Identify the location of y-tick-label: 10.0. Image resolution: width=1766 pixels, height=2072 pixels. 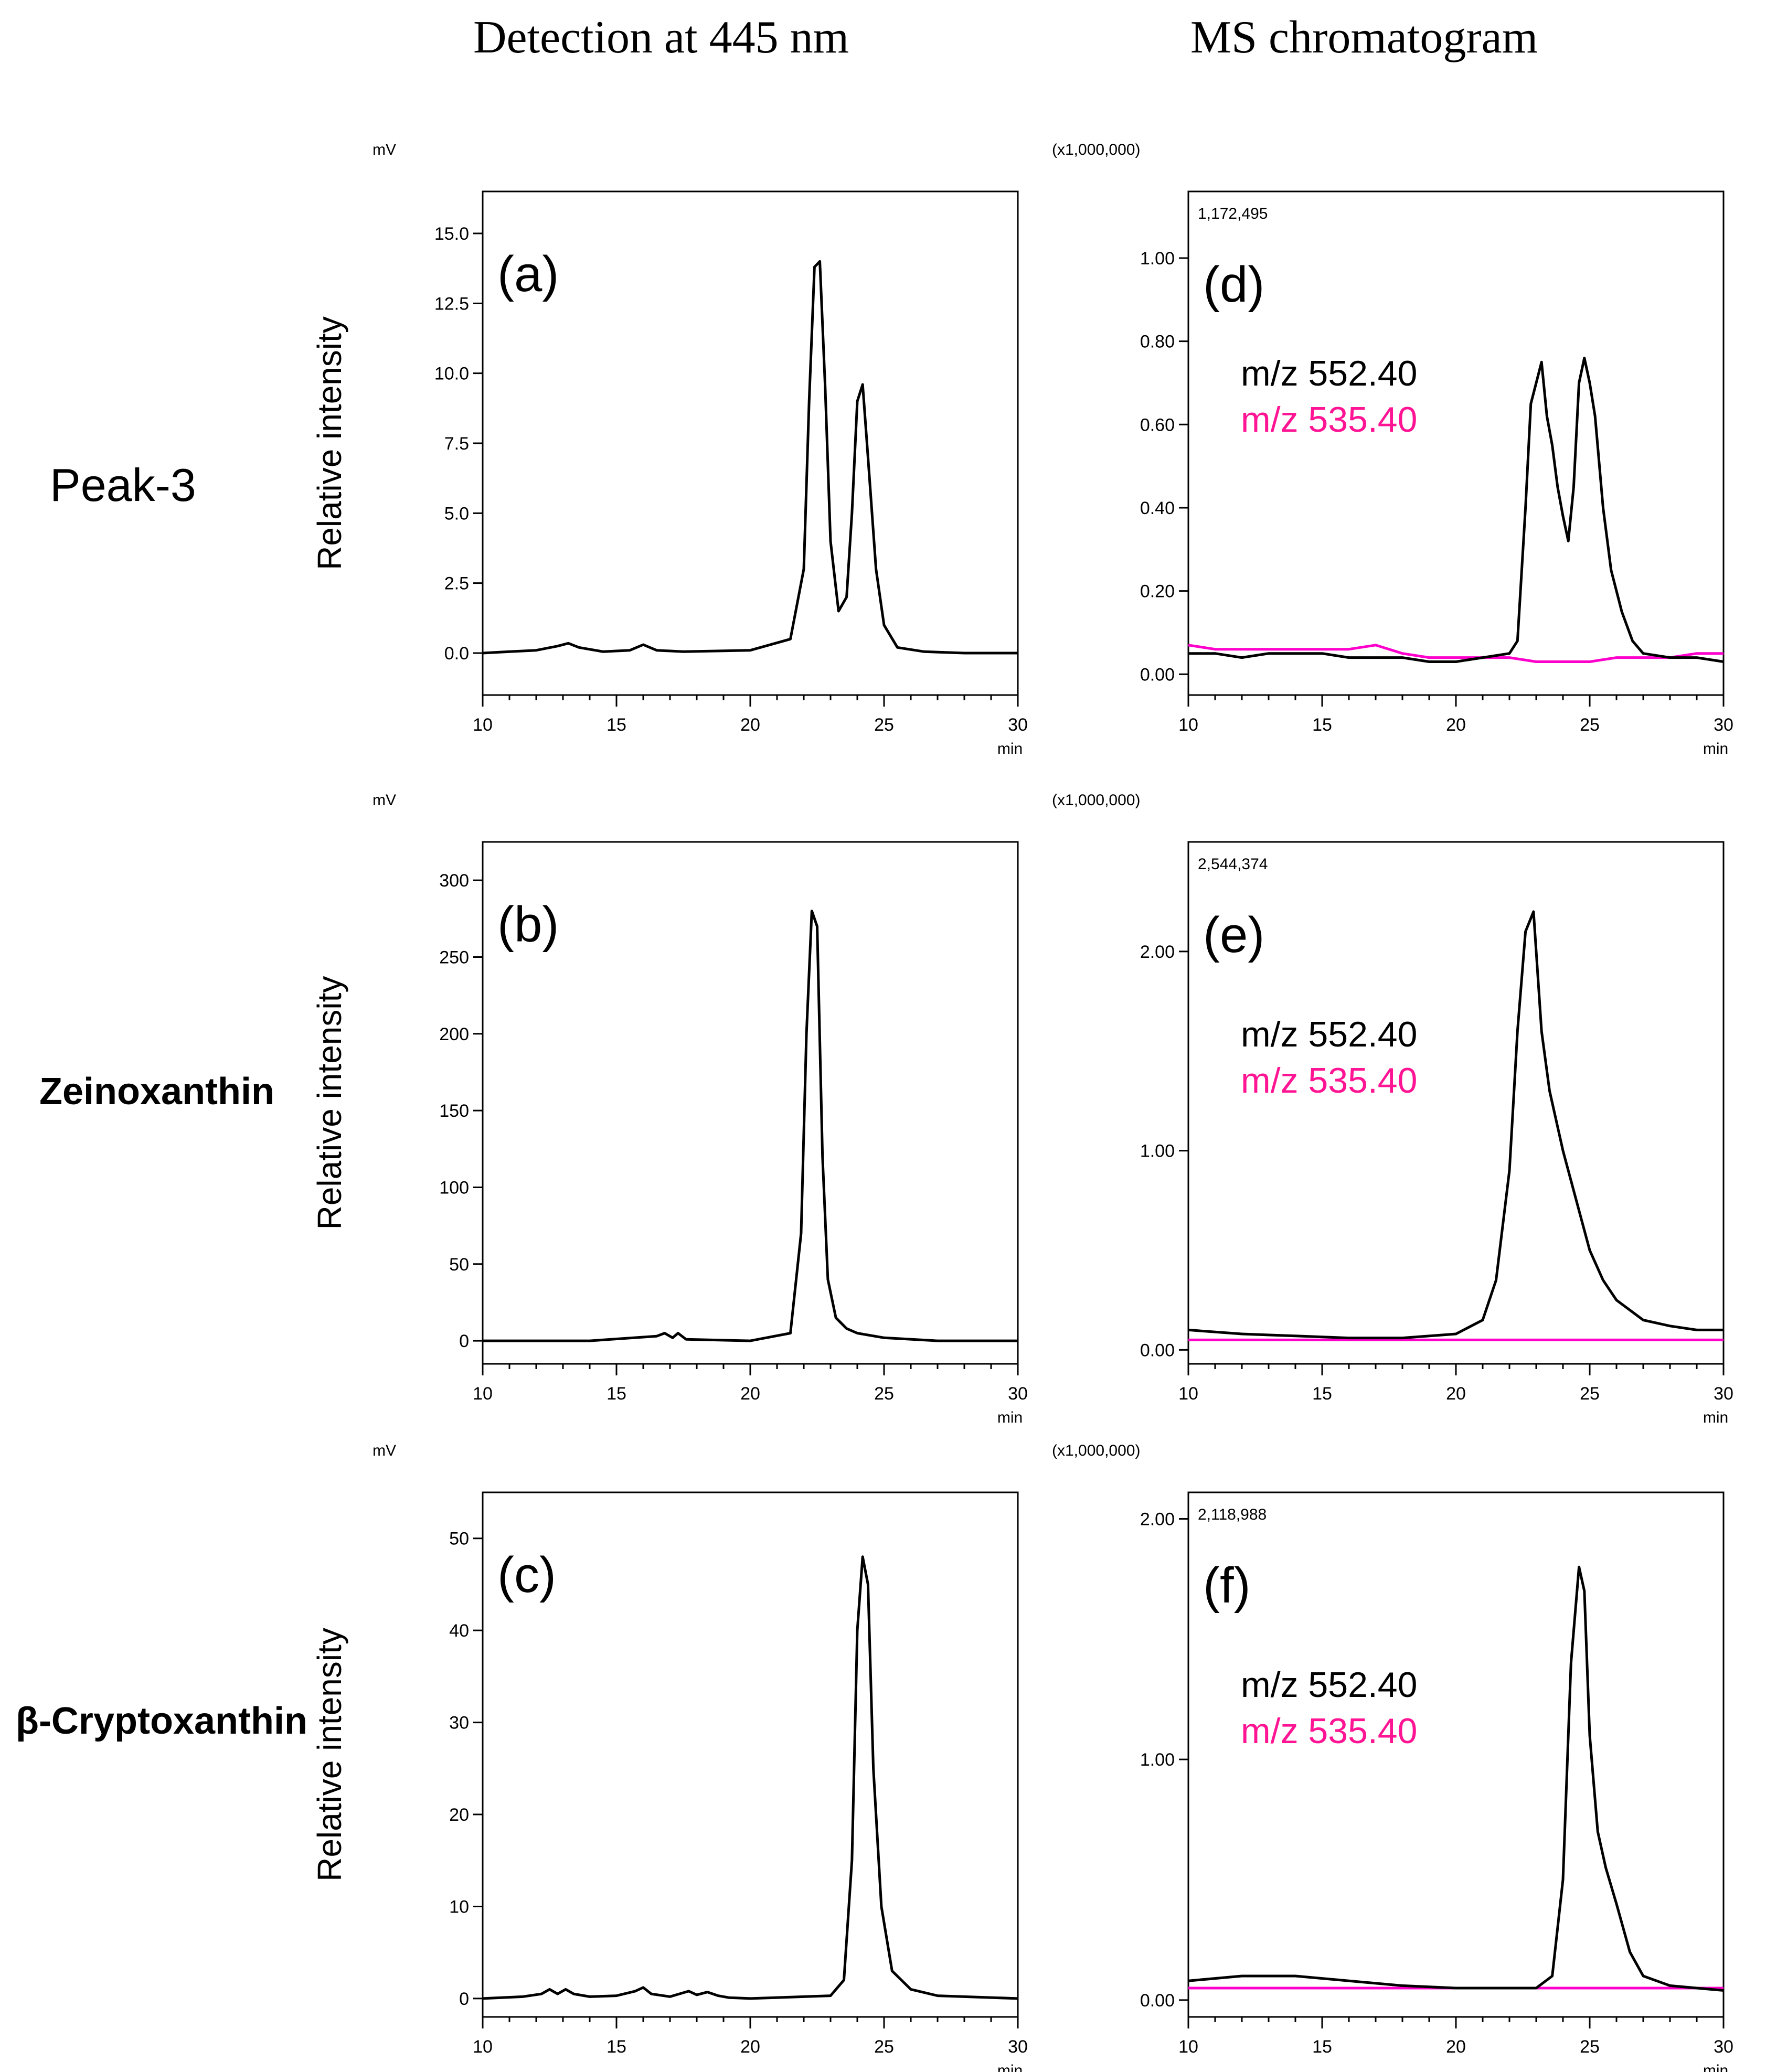
(451, 374).